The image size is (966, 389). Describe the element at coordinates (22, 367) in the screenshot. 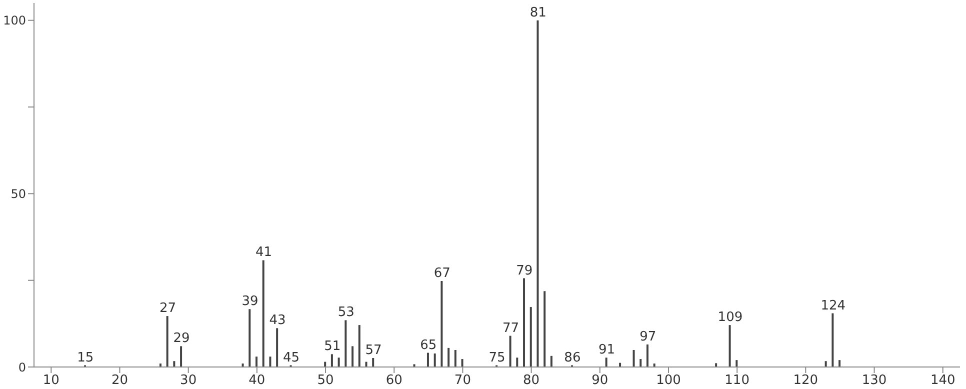

I see `y-tick-label: 0` at that location.